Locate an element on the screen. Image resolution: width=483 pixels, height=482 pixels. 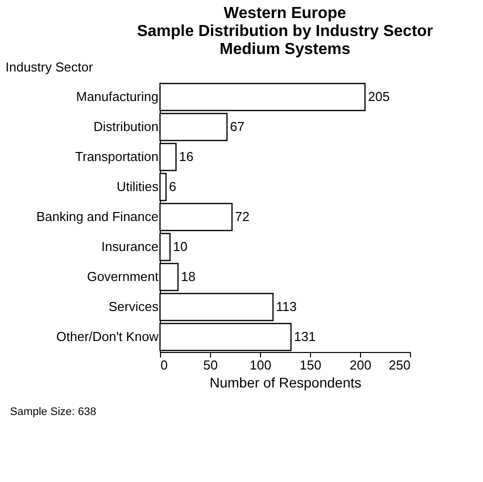
data-label: 16 is located at coordinates (186, 156).